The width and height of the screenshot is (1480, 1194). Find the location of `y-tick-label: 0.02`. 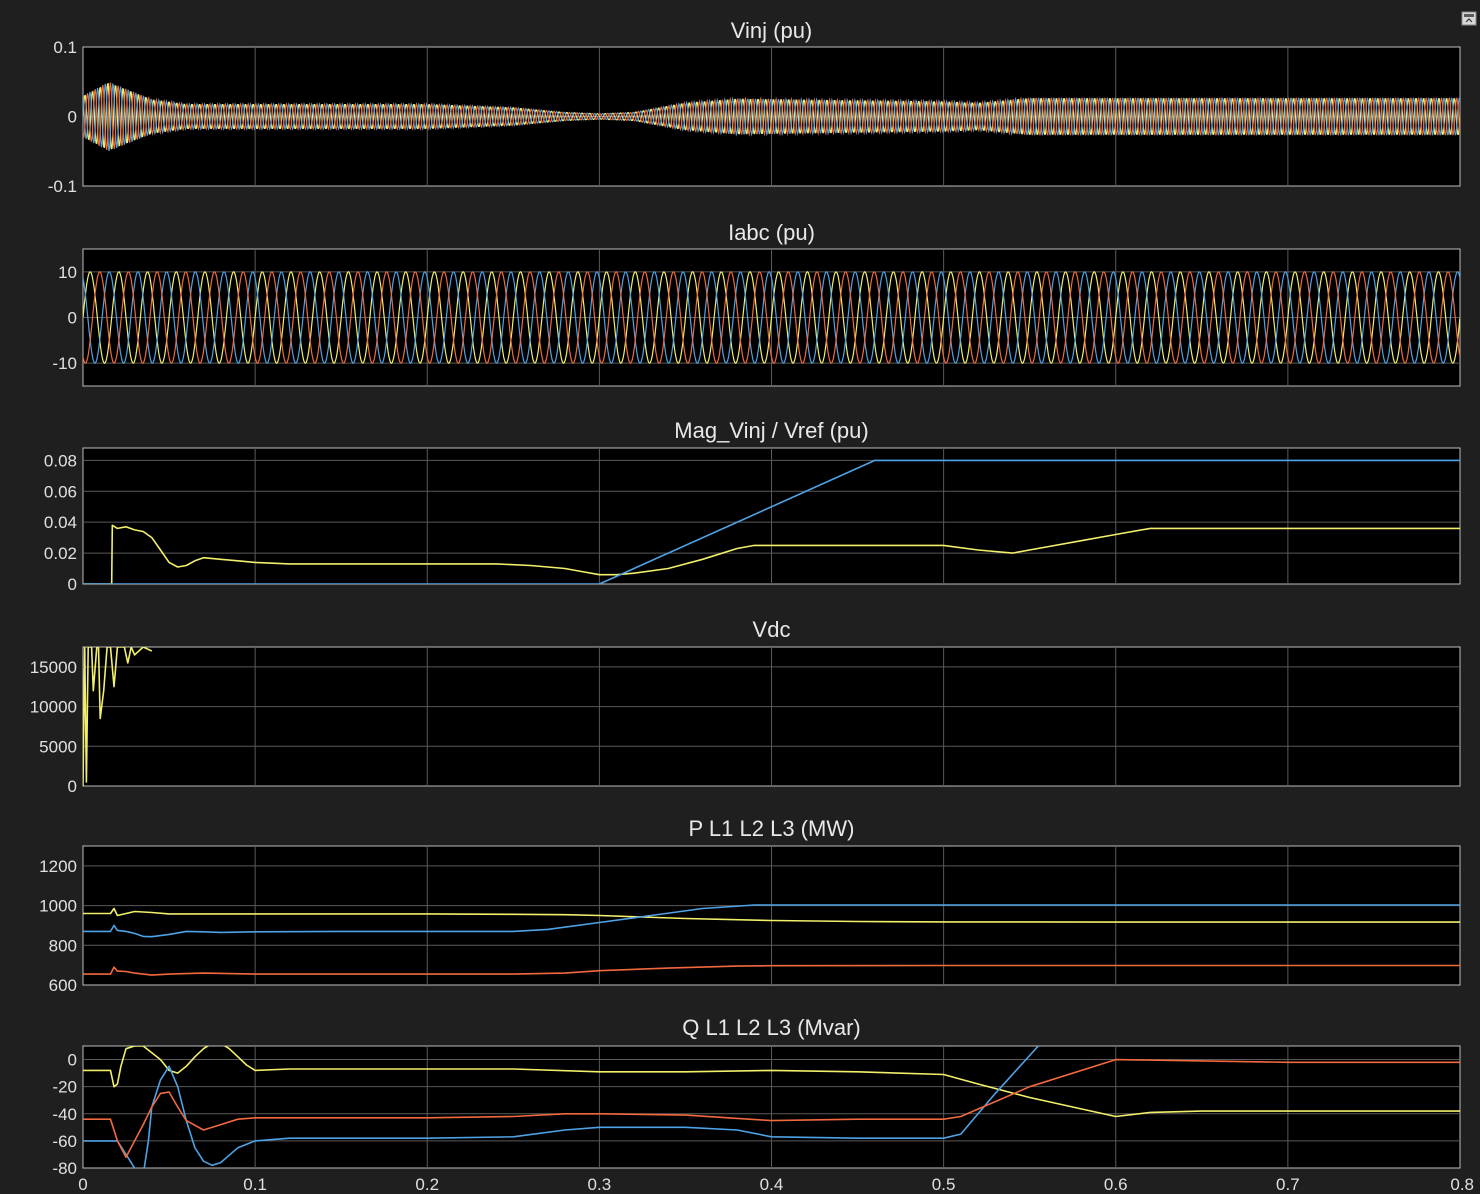

y-tick-label: 0.02 is located at coordinates (60, 553).